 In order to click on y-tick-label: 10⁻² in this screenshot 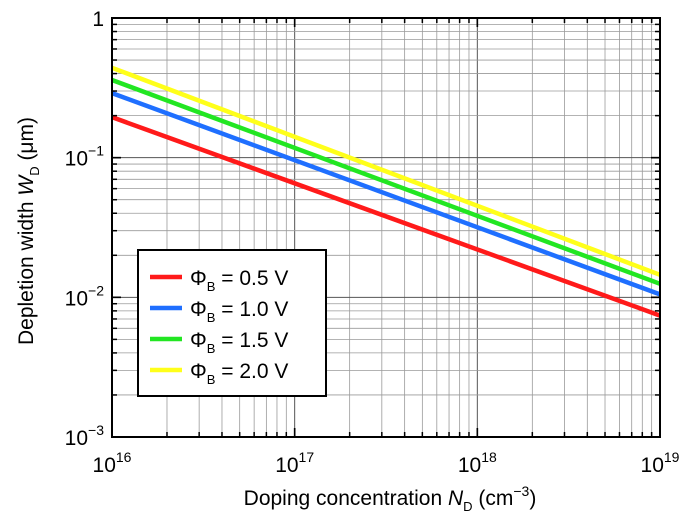, I will do `click(85, 296)`.